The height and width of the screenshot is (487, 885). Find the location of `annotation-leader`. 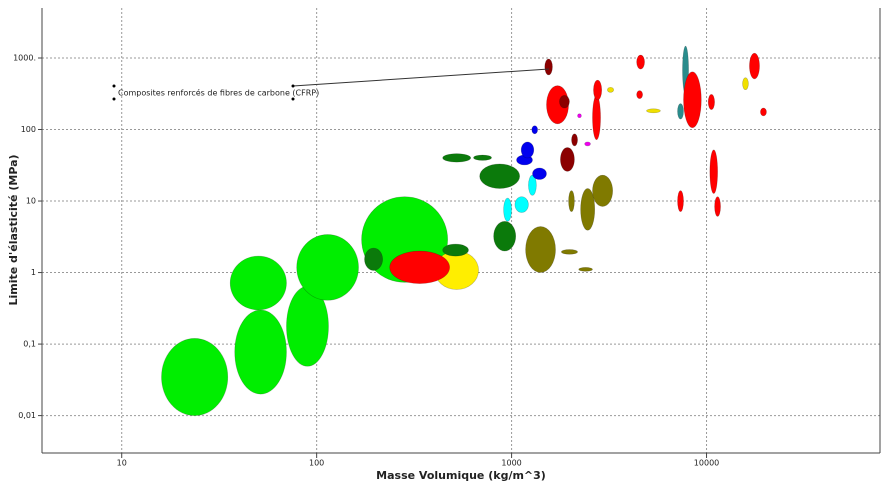

annotation-leader is located at coordinates (421, 77).